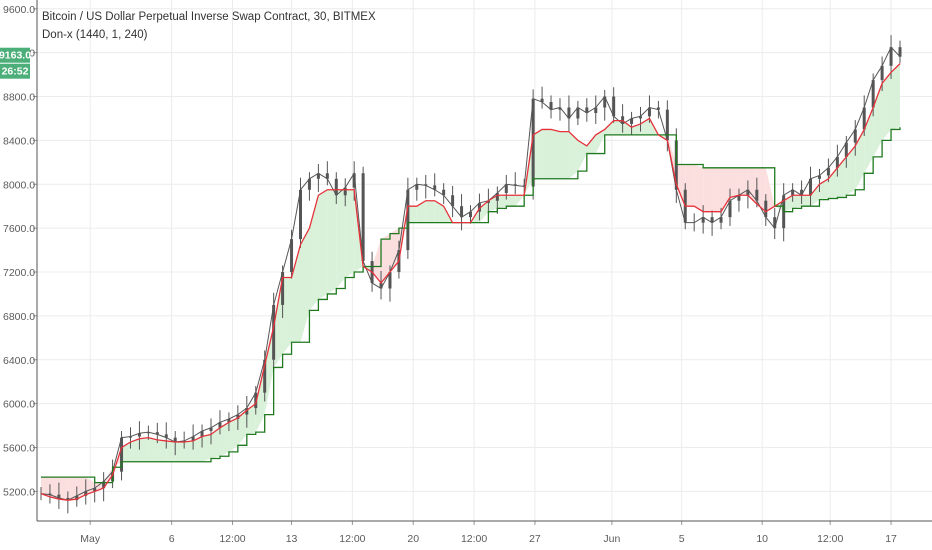 The image size is (932, 550). What do you see at coordinates (19, 317) in the screenshot?
I see `y-tick-label: 6800.0` at bounding box center [19, 317].